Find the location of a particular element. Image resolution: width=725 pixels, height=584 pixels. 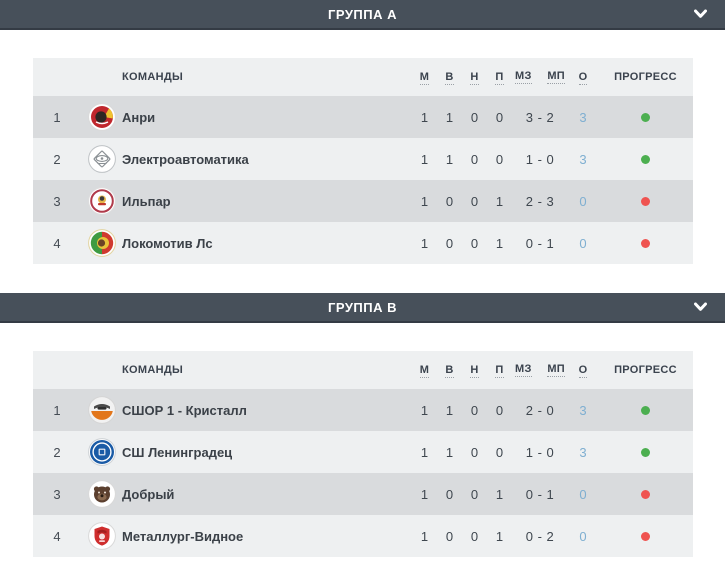

table-row: 3 Ильпар 1 0 0 1 2 - 3 0 is located at coordinates (363, 201).